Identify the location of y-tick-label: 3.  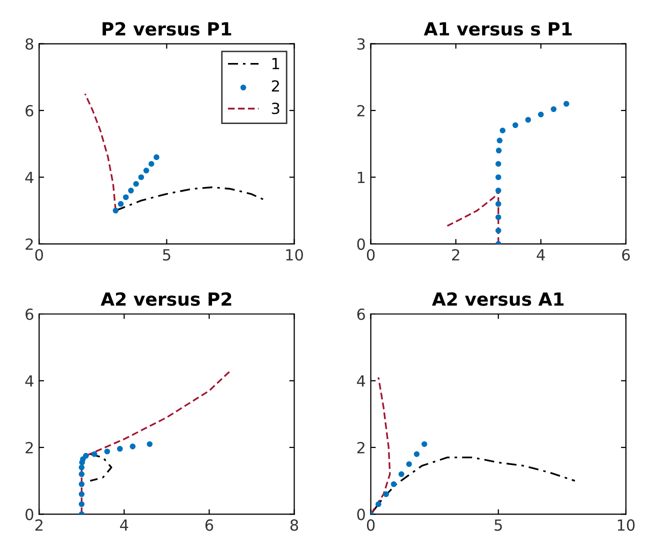
(361, 44).